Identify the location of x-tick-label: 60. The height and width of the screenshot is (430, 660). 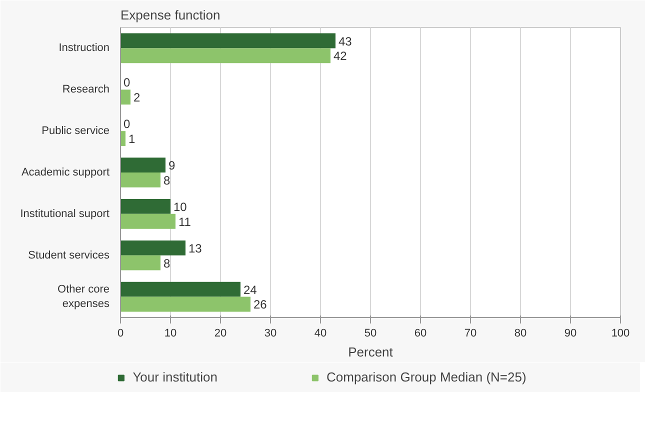
(420, 334).